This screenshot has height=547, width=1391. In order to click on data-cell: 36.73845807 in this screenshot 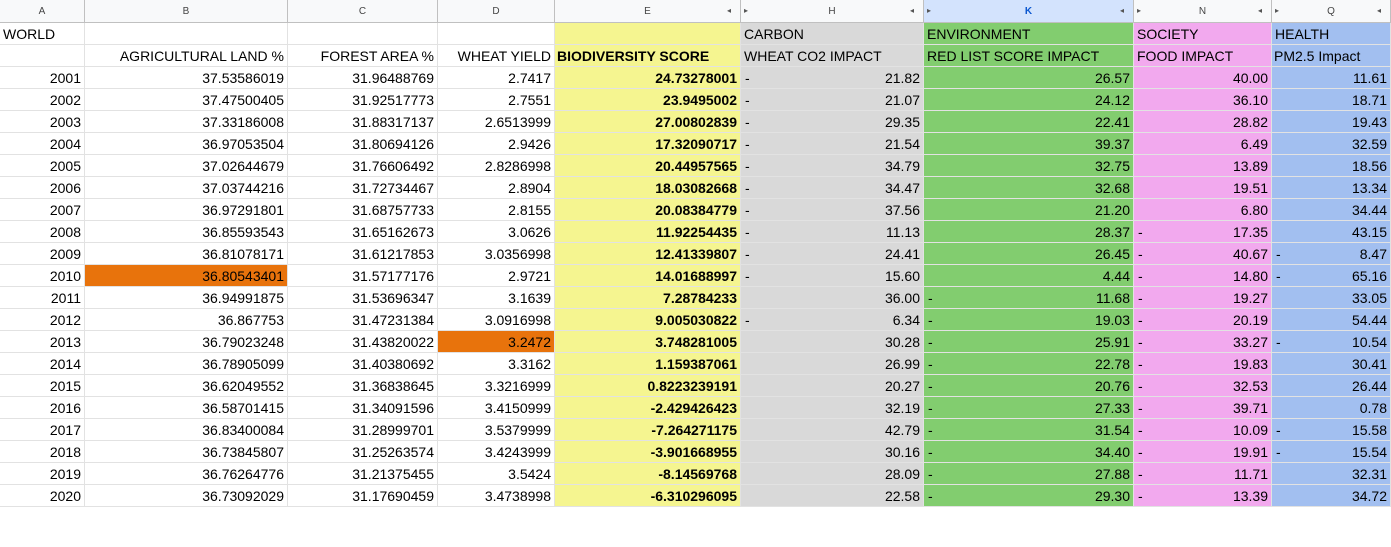, I will do `click(186, 452)`.